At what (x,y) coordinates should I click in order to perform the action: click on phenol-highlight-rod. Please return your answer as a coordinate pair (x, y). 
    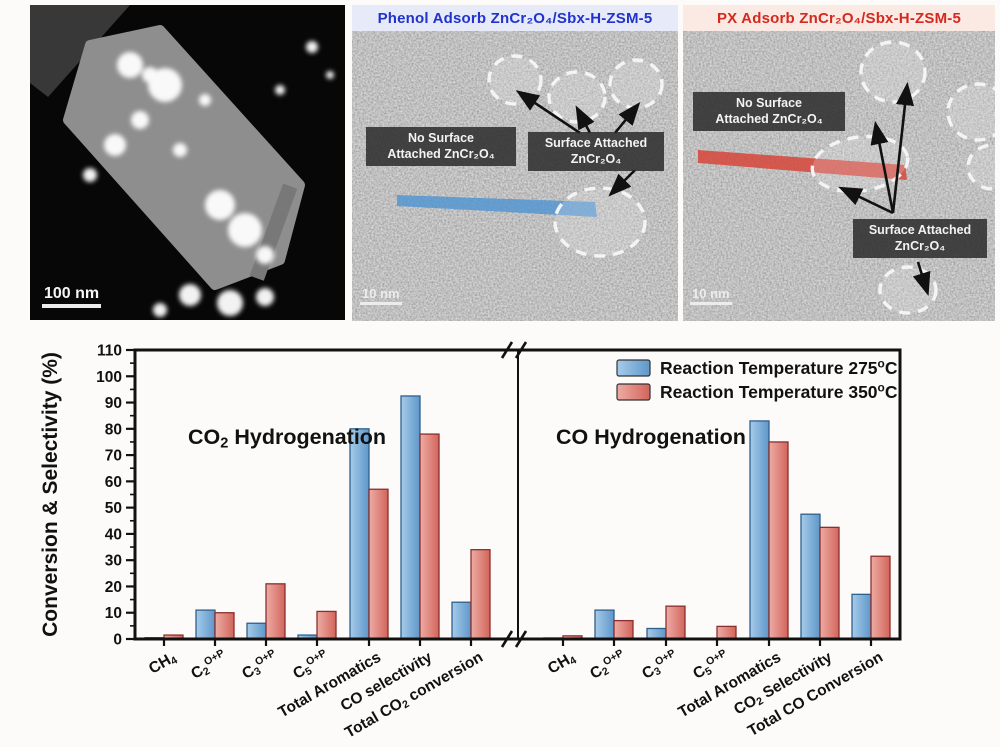
    Looking at the image, I should click on (497, 206).